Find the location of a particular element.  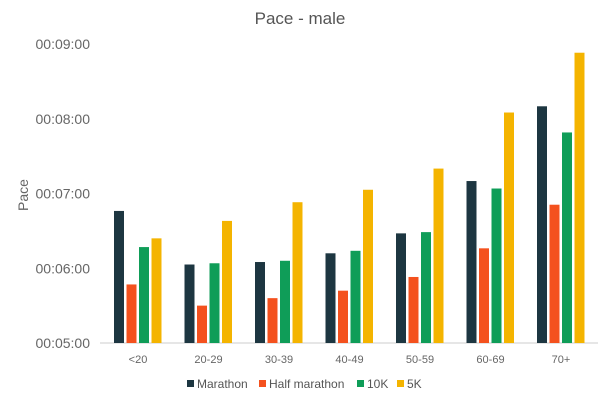

x-tick-label: 60-69 is located at coordinates (490, 360).